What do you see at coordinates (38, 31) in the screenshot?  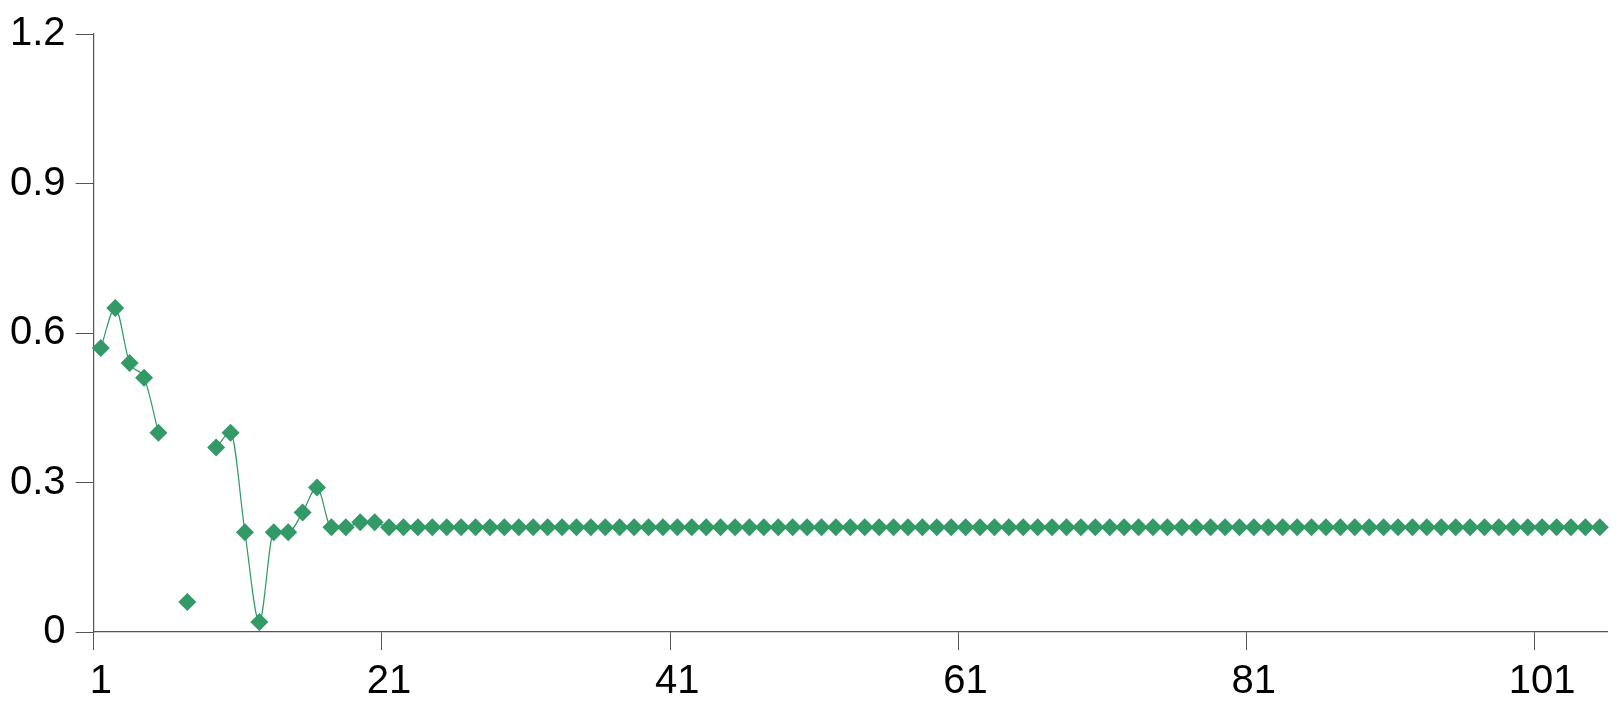 I see `y-tick-label: 1.2` at bounding box center [38, 31].